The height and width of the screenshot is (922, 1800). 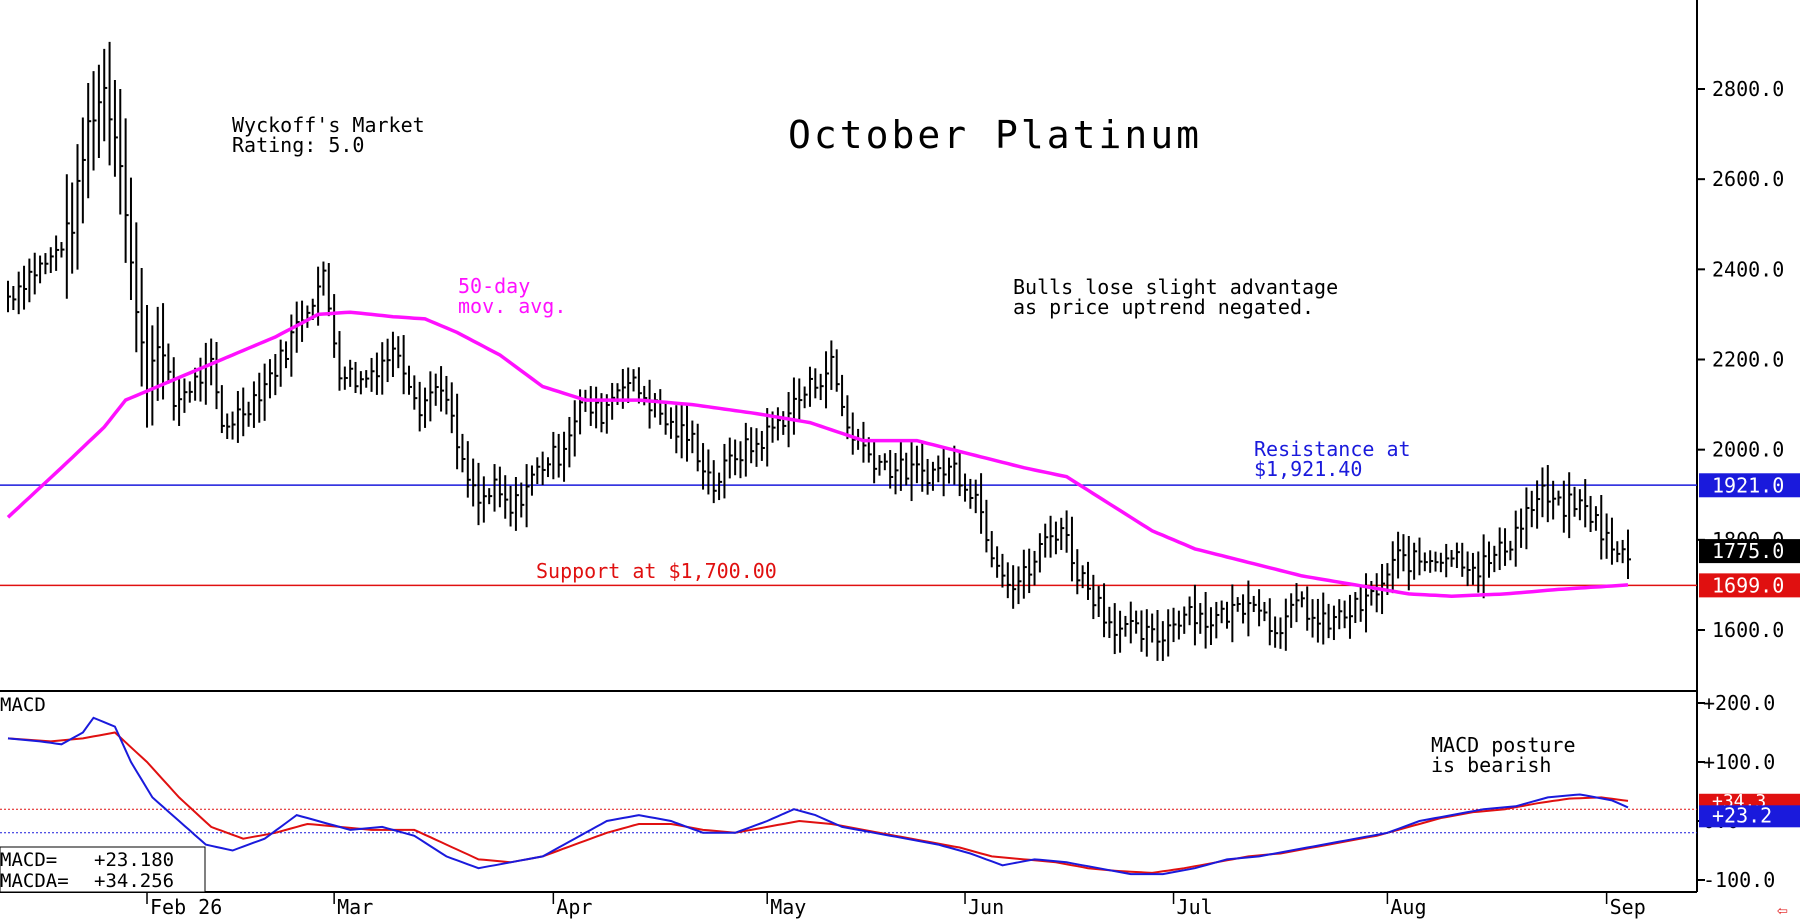 What do you see at coordinates (574, 907) in the screenshot?
I see `x-tick-label: Apr` at bounding box center [574, 907].